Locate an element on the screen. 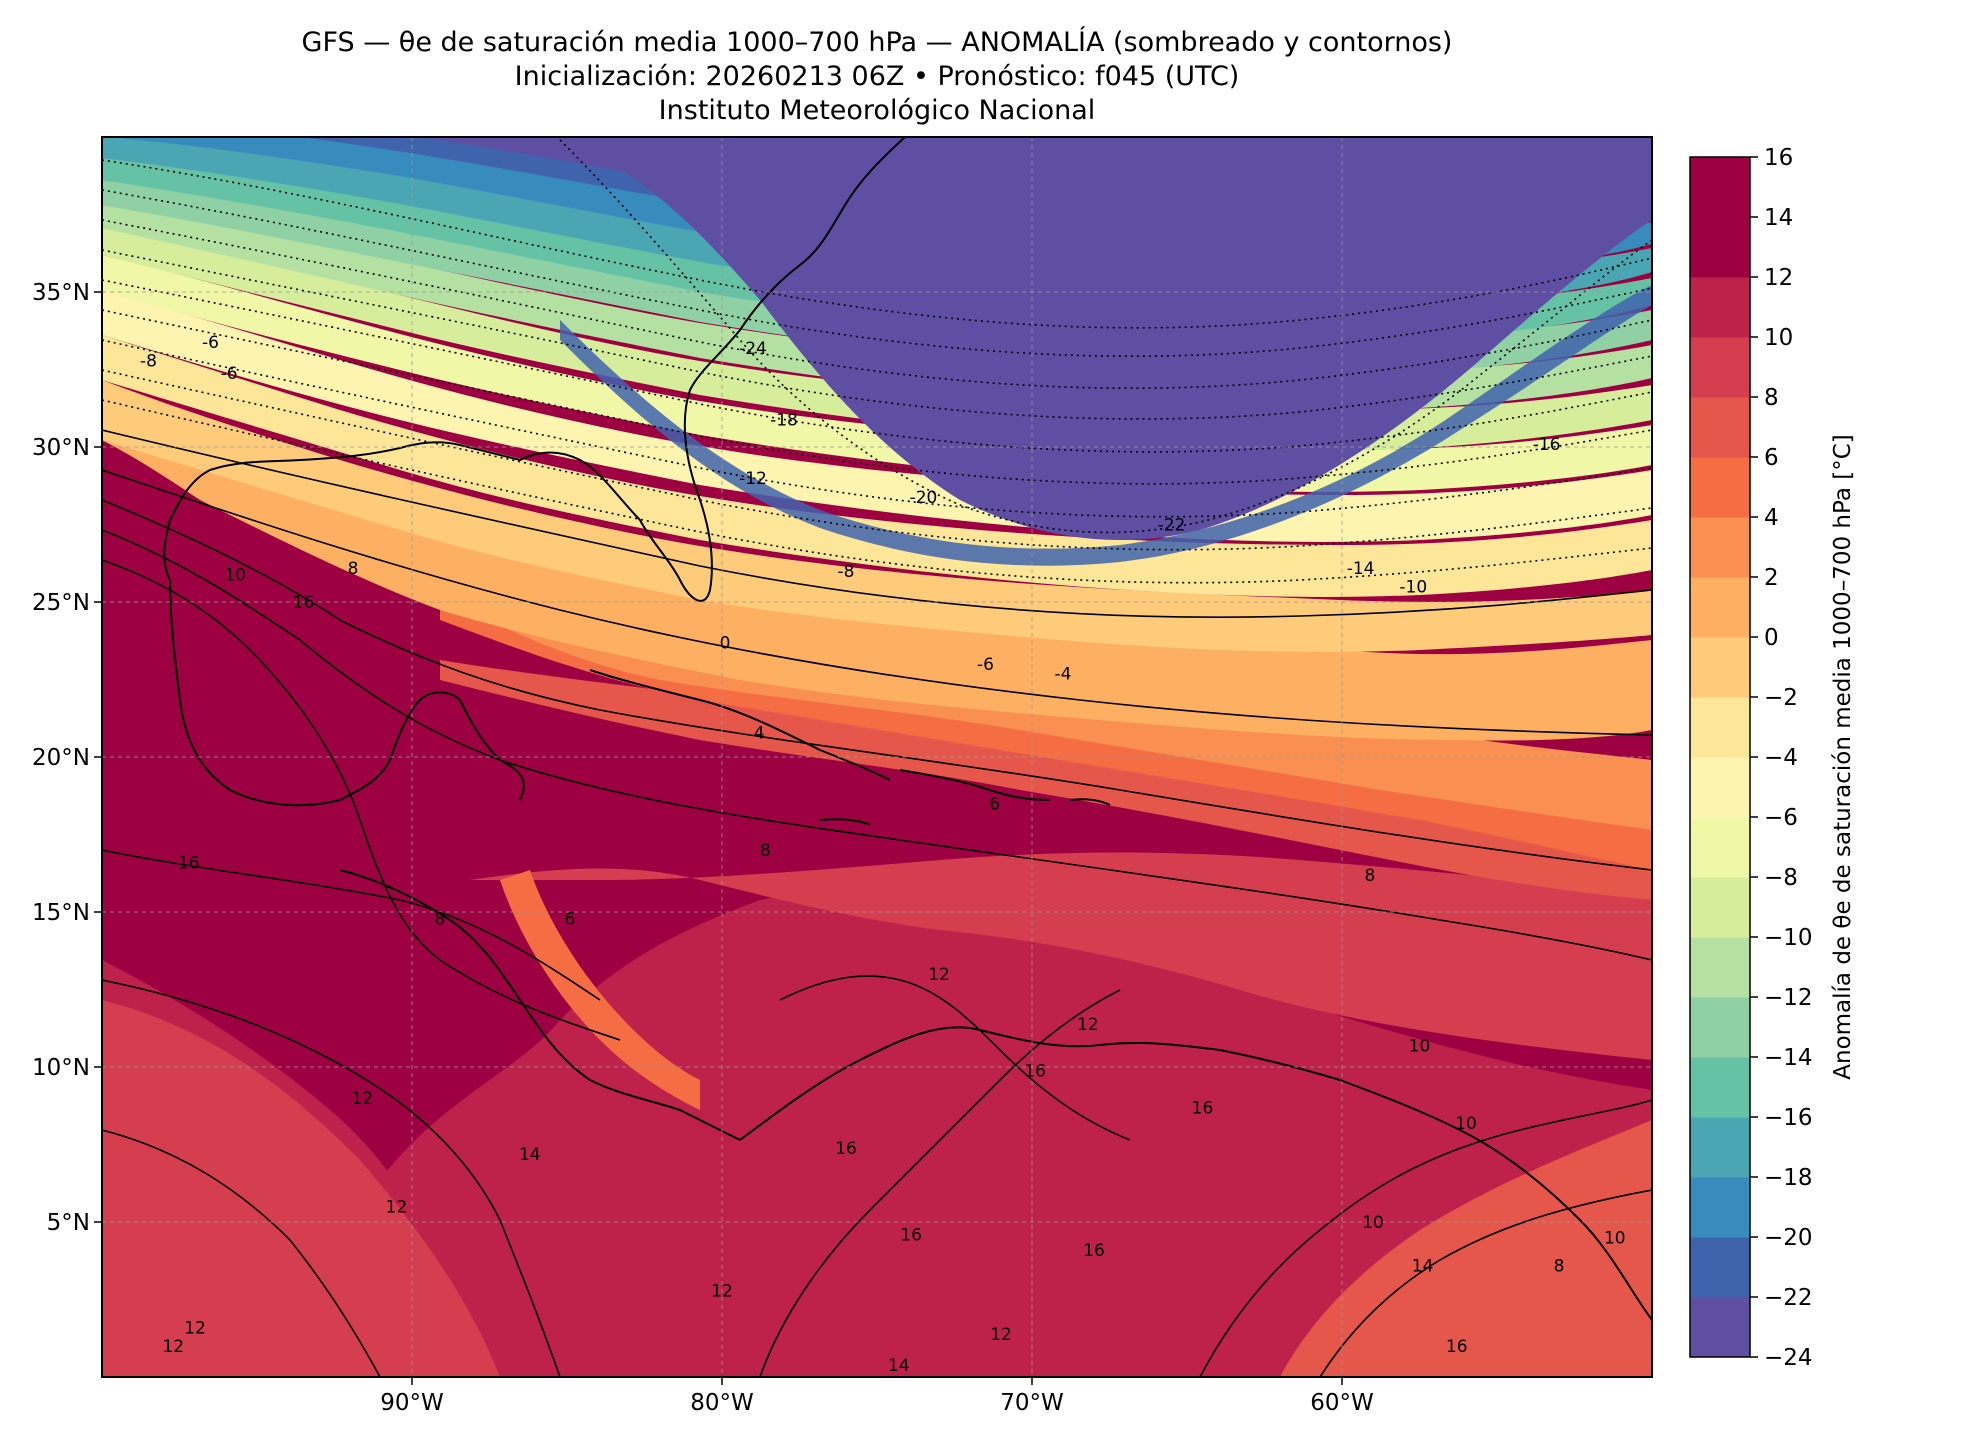 Image resolution: width=1980 pixels, height=1440 pixels. colorbar-tick-label: −20 is located at coordinates (1788, 1238).